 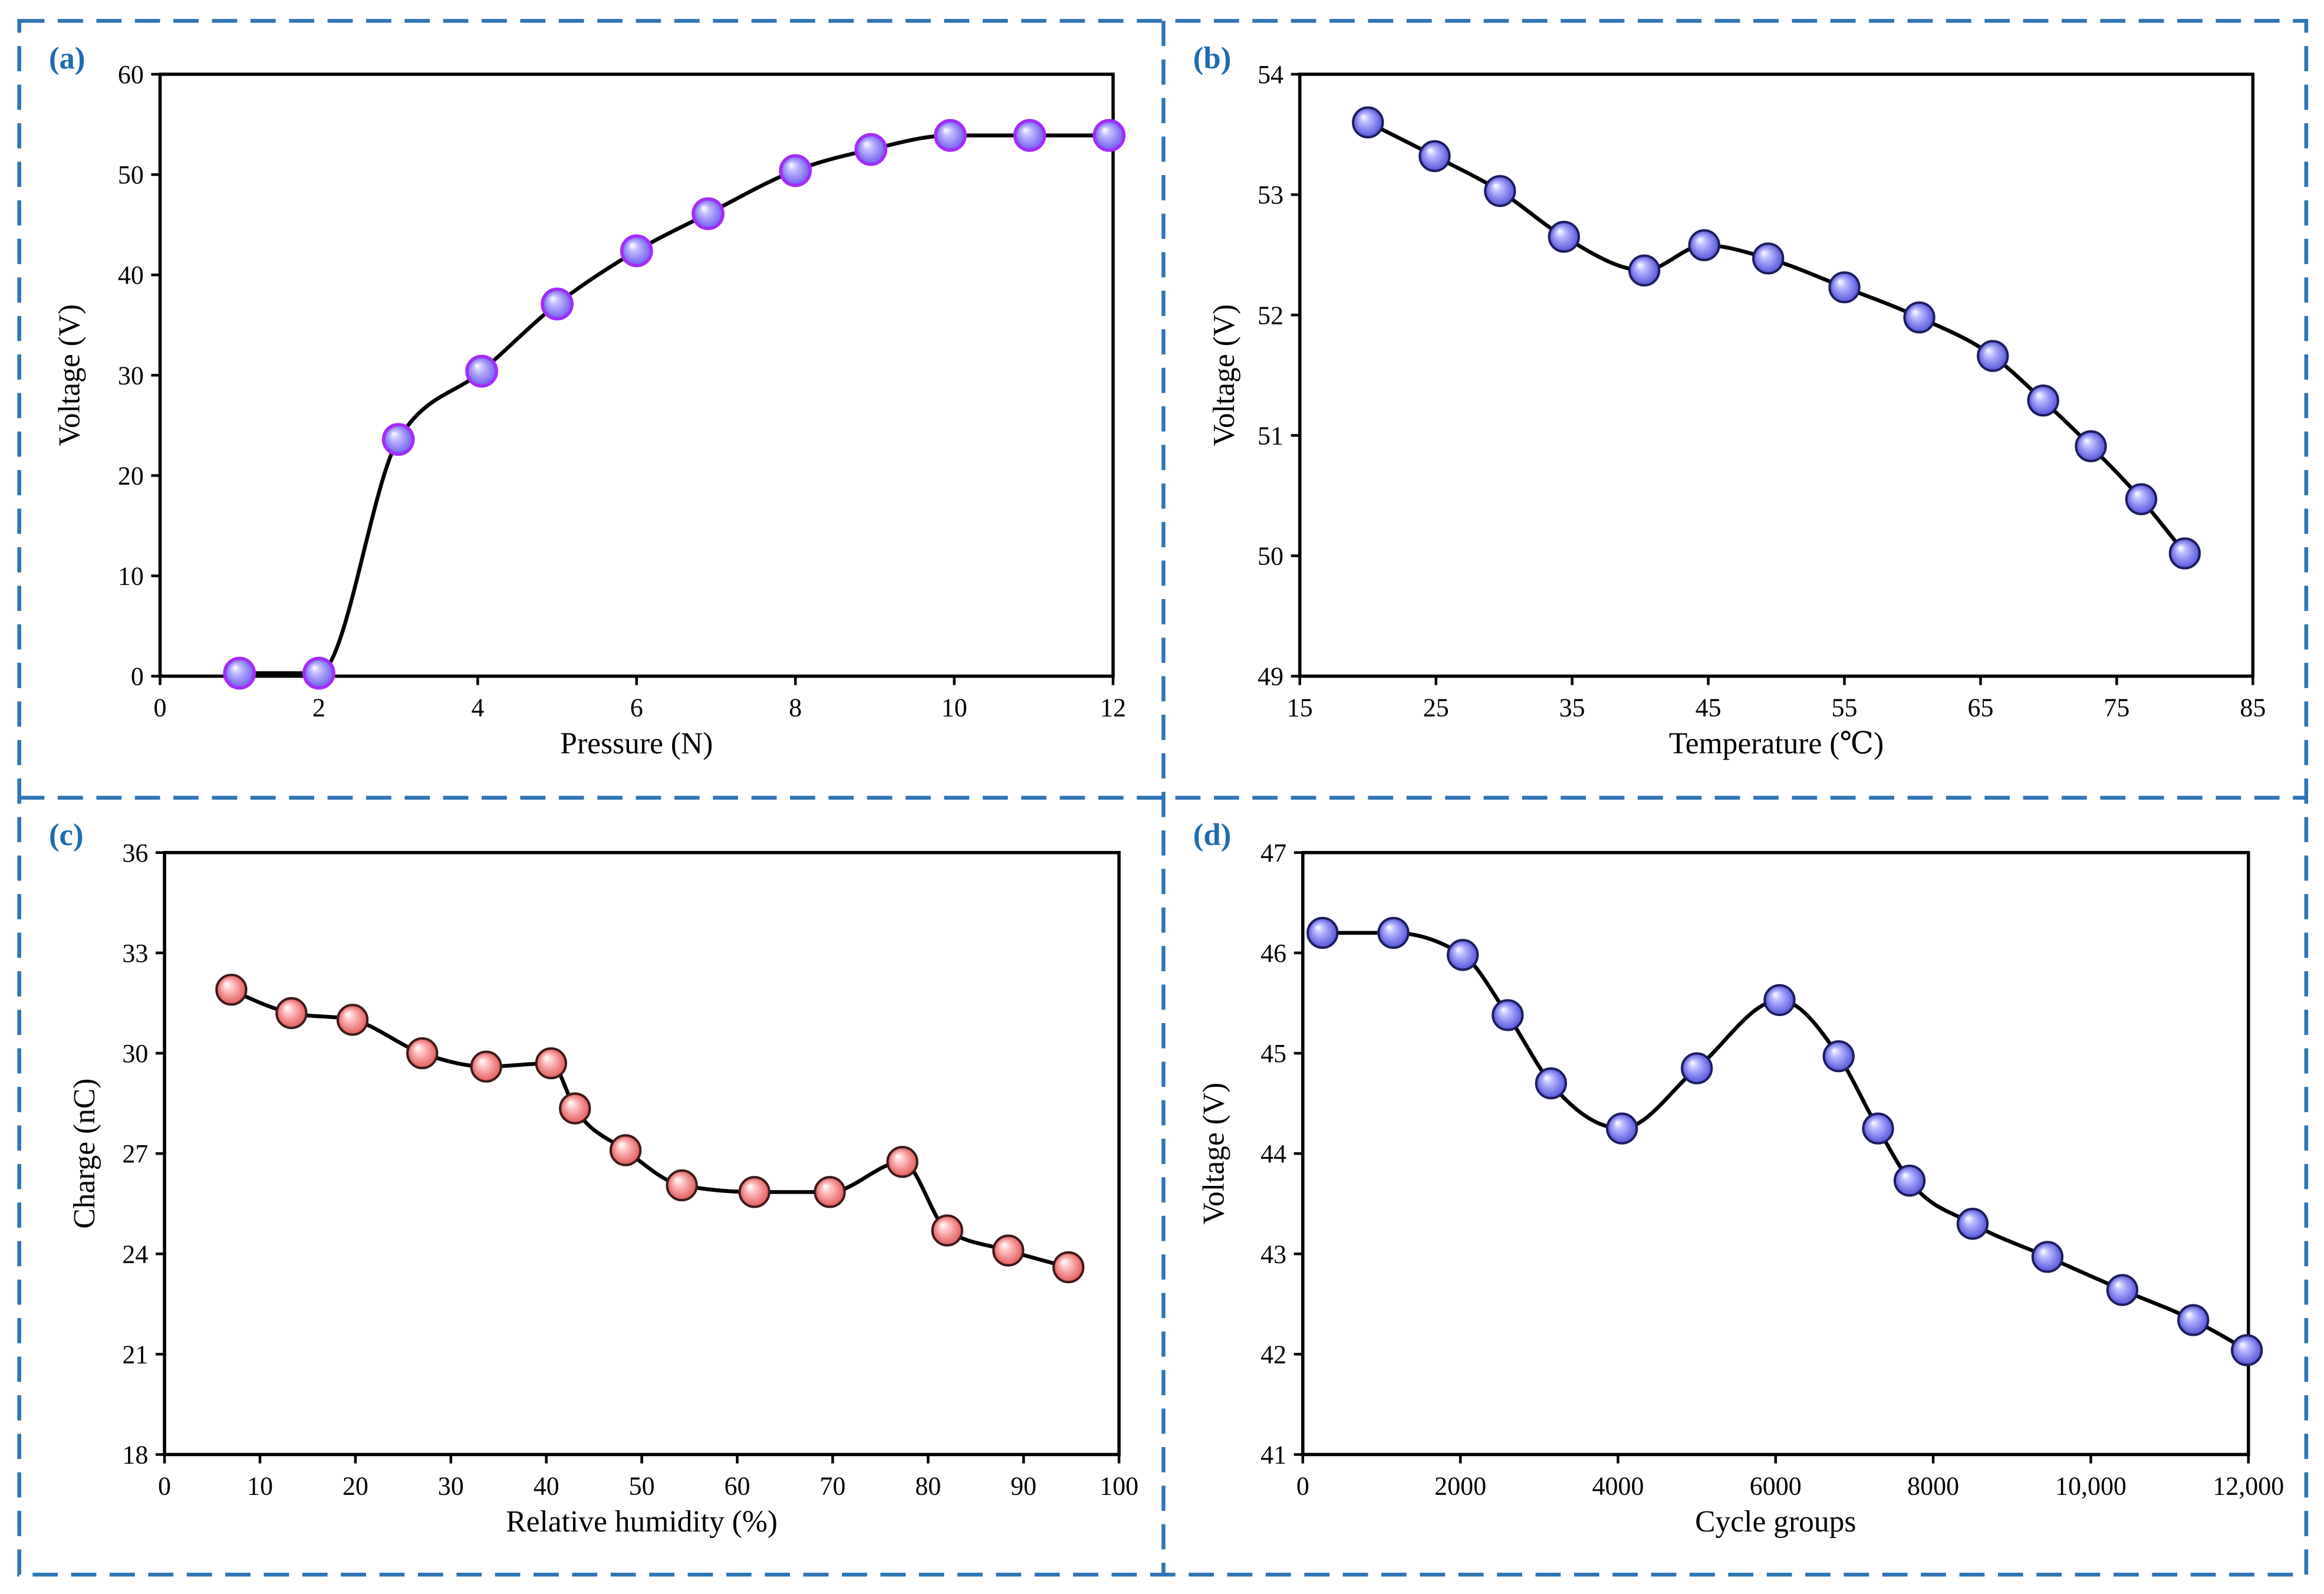 What do you see at coordinates (1300, 708) in the screenshot?
I see `x-tick-label: 15` at bounding box center [1300, 708].